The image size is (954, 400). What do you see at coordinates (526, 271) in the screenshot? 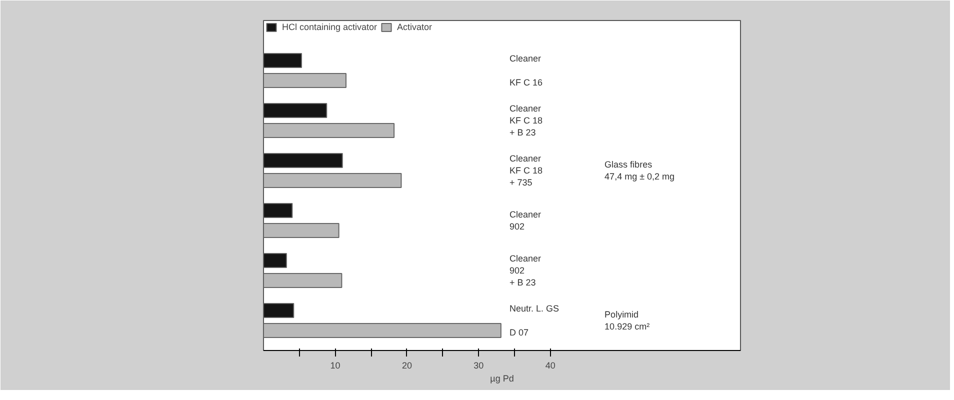
I see `y-tick-label: Cleaner 902 + B 23` at bounding box center [526, 271].